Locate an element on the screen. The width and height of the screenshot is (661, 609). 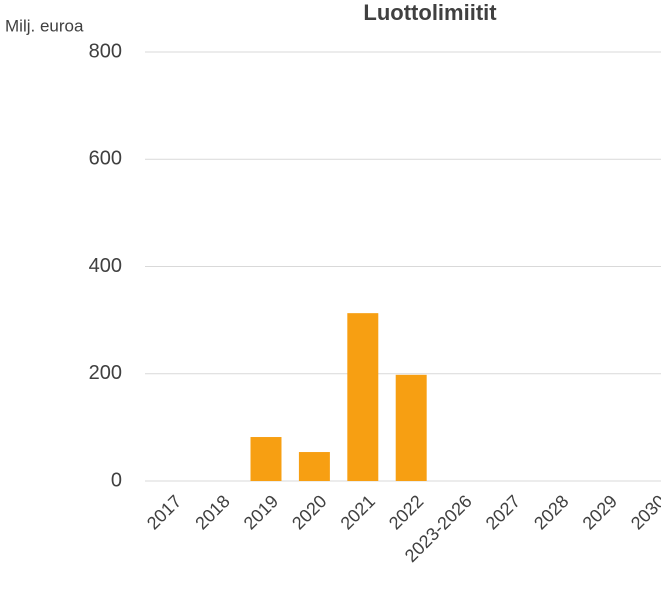
x-tick-label: 2029 is located at coordinates (600, 512).